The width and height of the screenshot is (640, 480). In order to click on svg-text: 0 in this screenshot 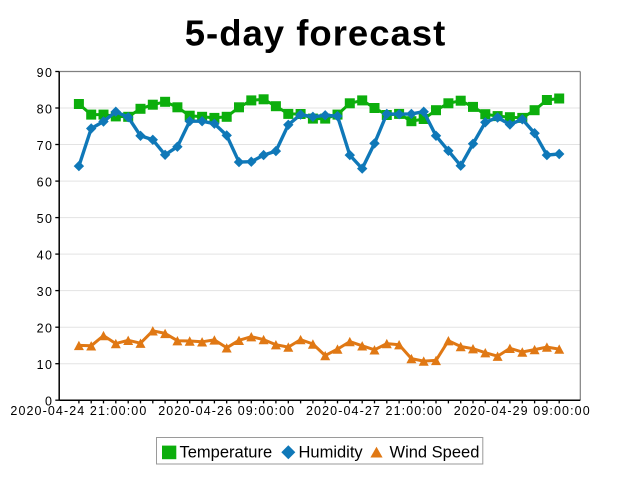, I will do `click(49, 402)`.